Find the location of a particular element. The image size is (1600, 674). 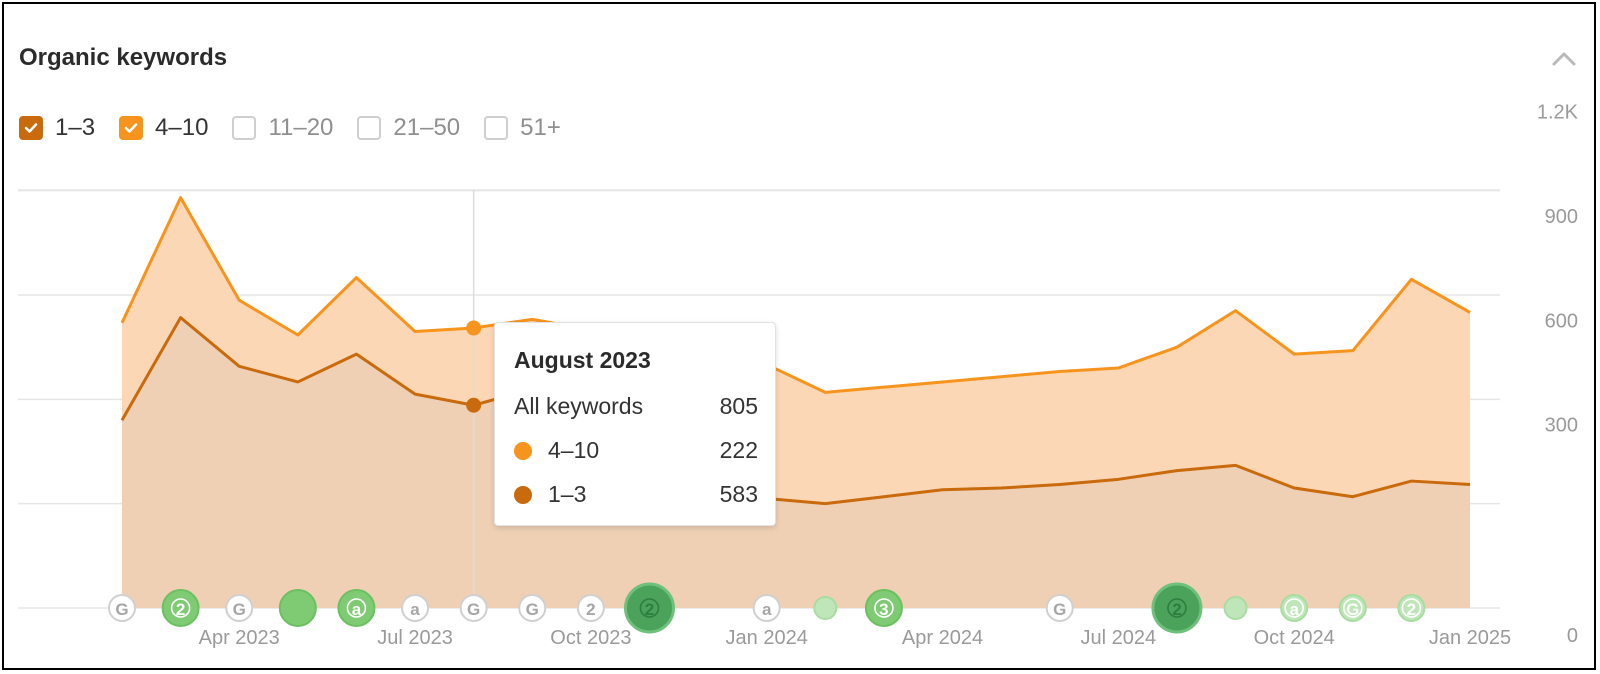

y-tick-label: 0 is located at coordinates (1572, 636).